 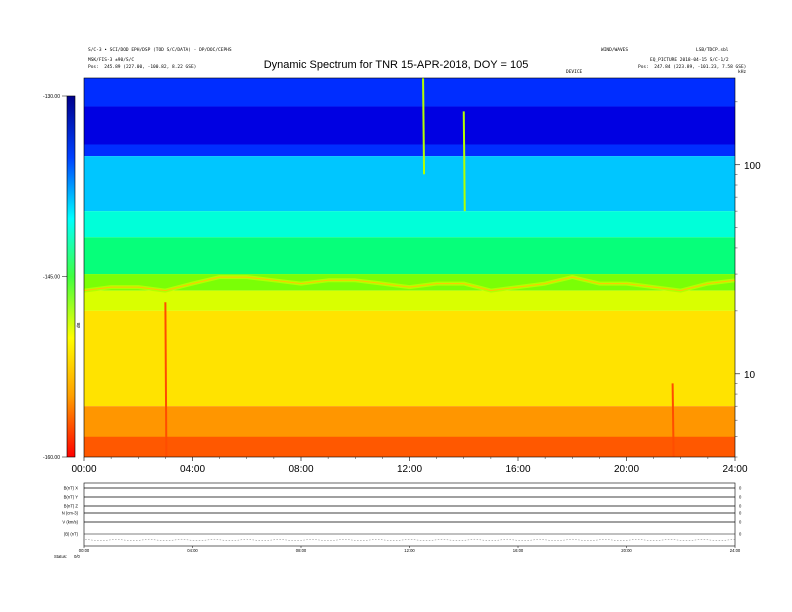 I want to click on spectrum-low-strip, so click(x=409, y=446).